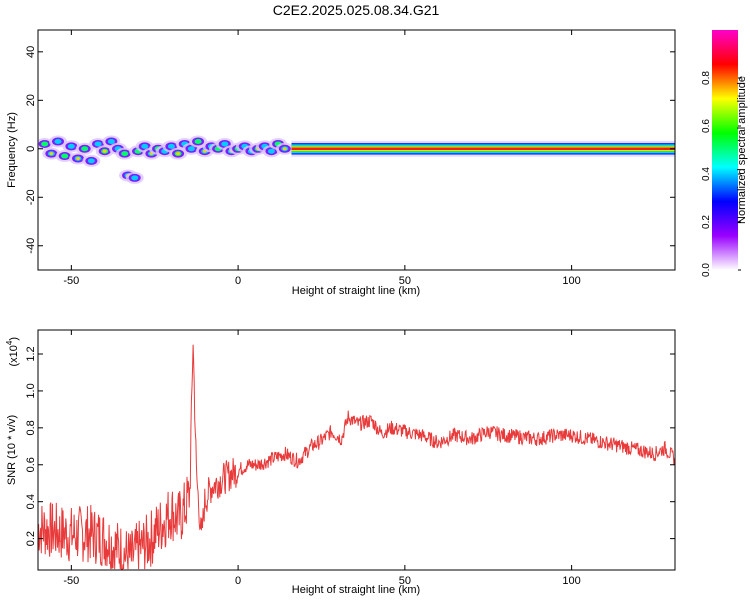 Image resolution: width=750 pixels, height=600 pixels. I want to click on y-tick-label: 0.6, so click(31, 464).